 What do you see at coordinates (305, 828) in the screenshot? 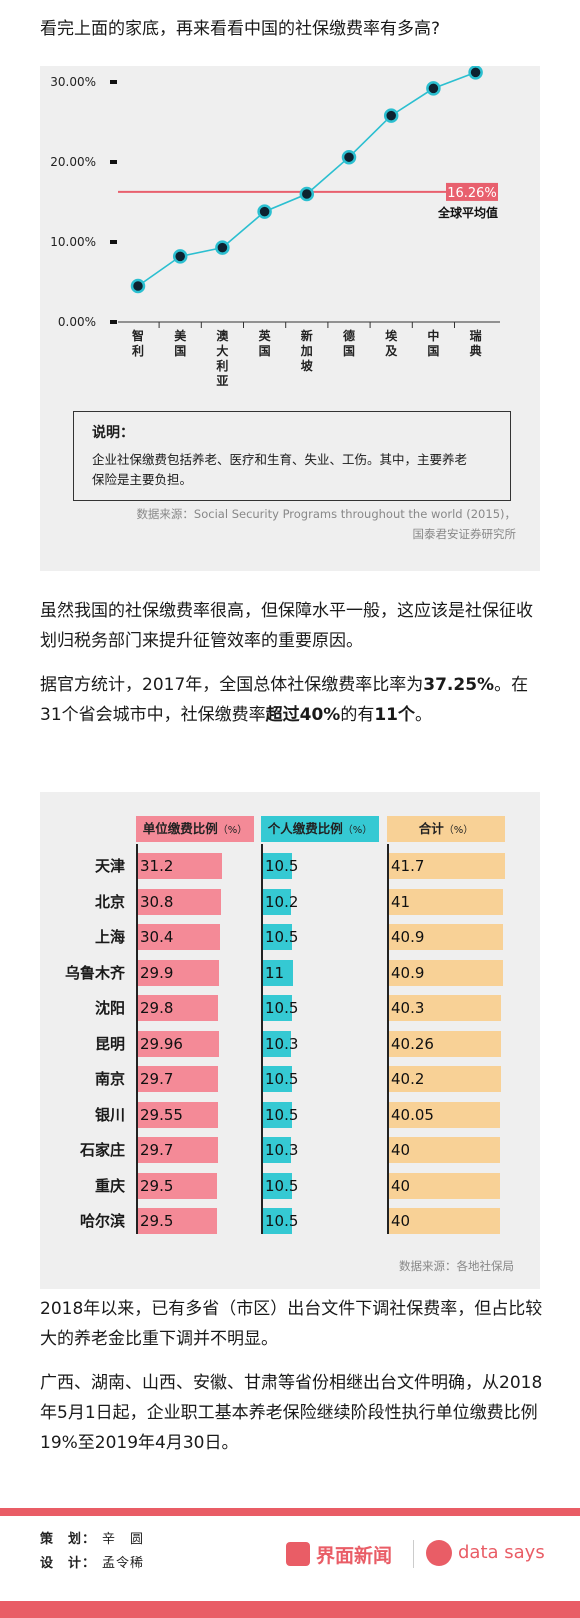
I see `table-header-label: 个人缴费比例` at bounding box center [305, 828].